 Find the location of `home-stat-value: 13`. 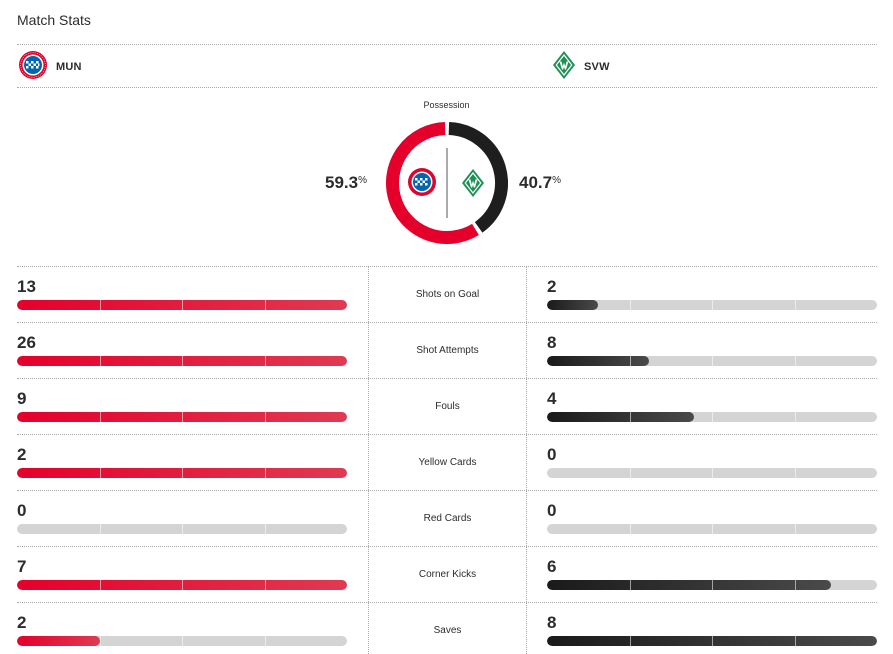

home-stat-value: 13 is located at coordinates (26, 286).